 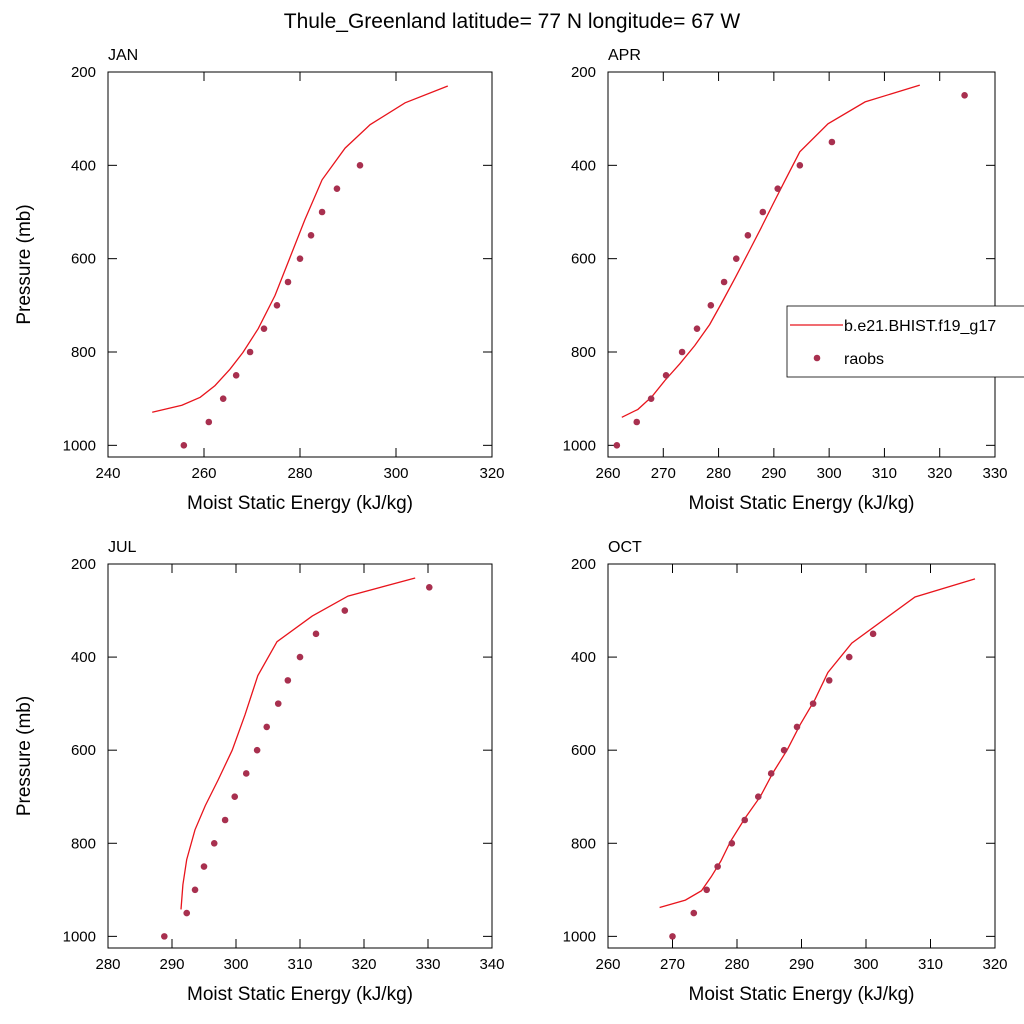 What do you see at coordinates (123, 55) in the screenshot?
I see `panel-title: JAN` at bounding box center [123, 55].